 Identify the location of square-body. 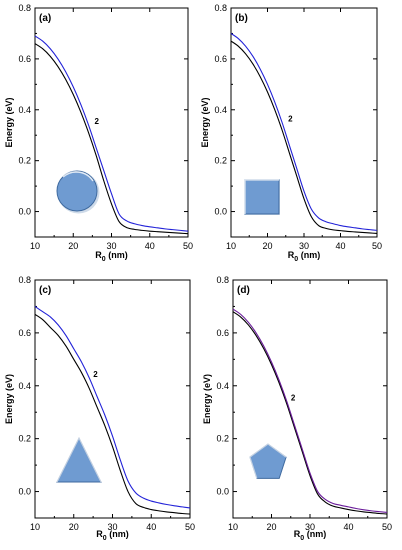
(262, 197).